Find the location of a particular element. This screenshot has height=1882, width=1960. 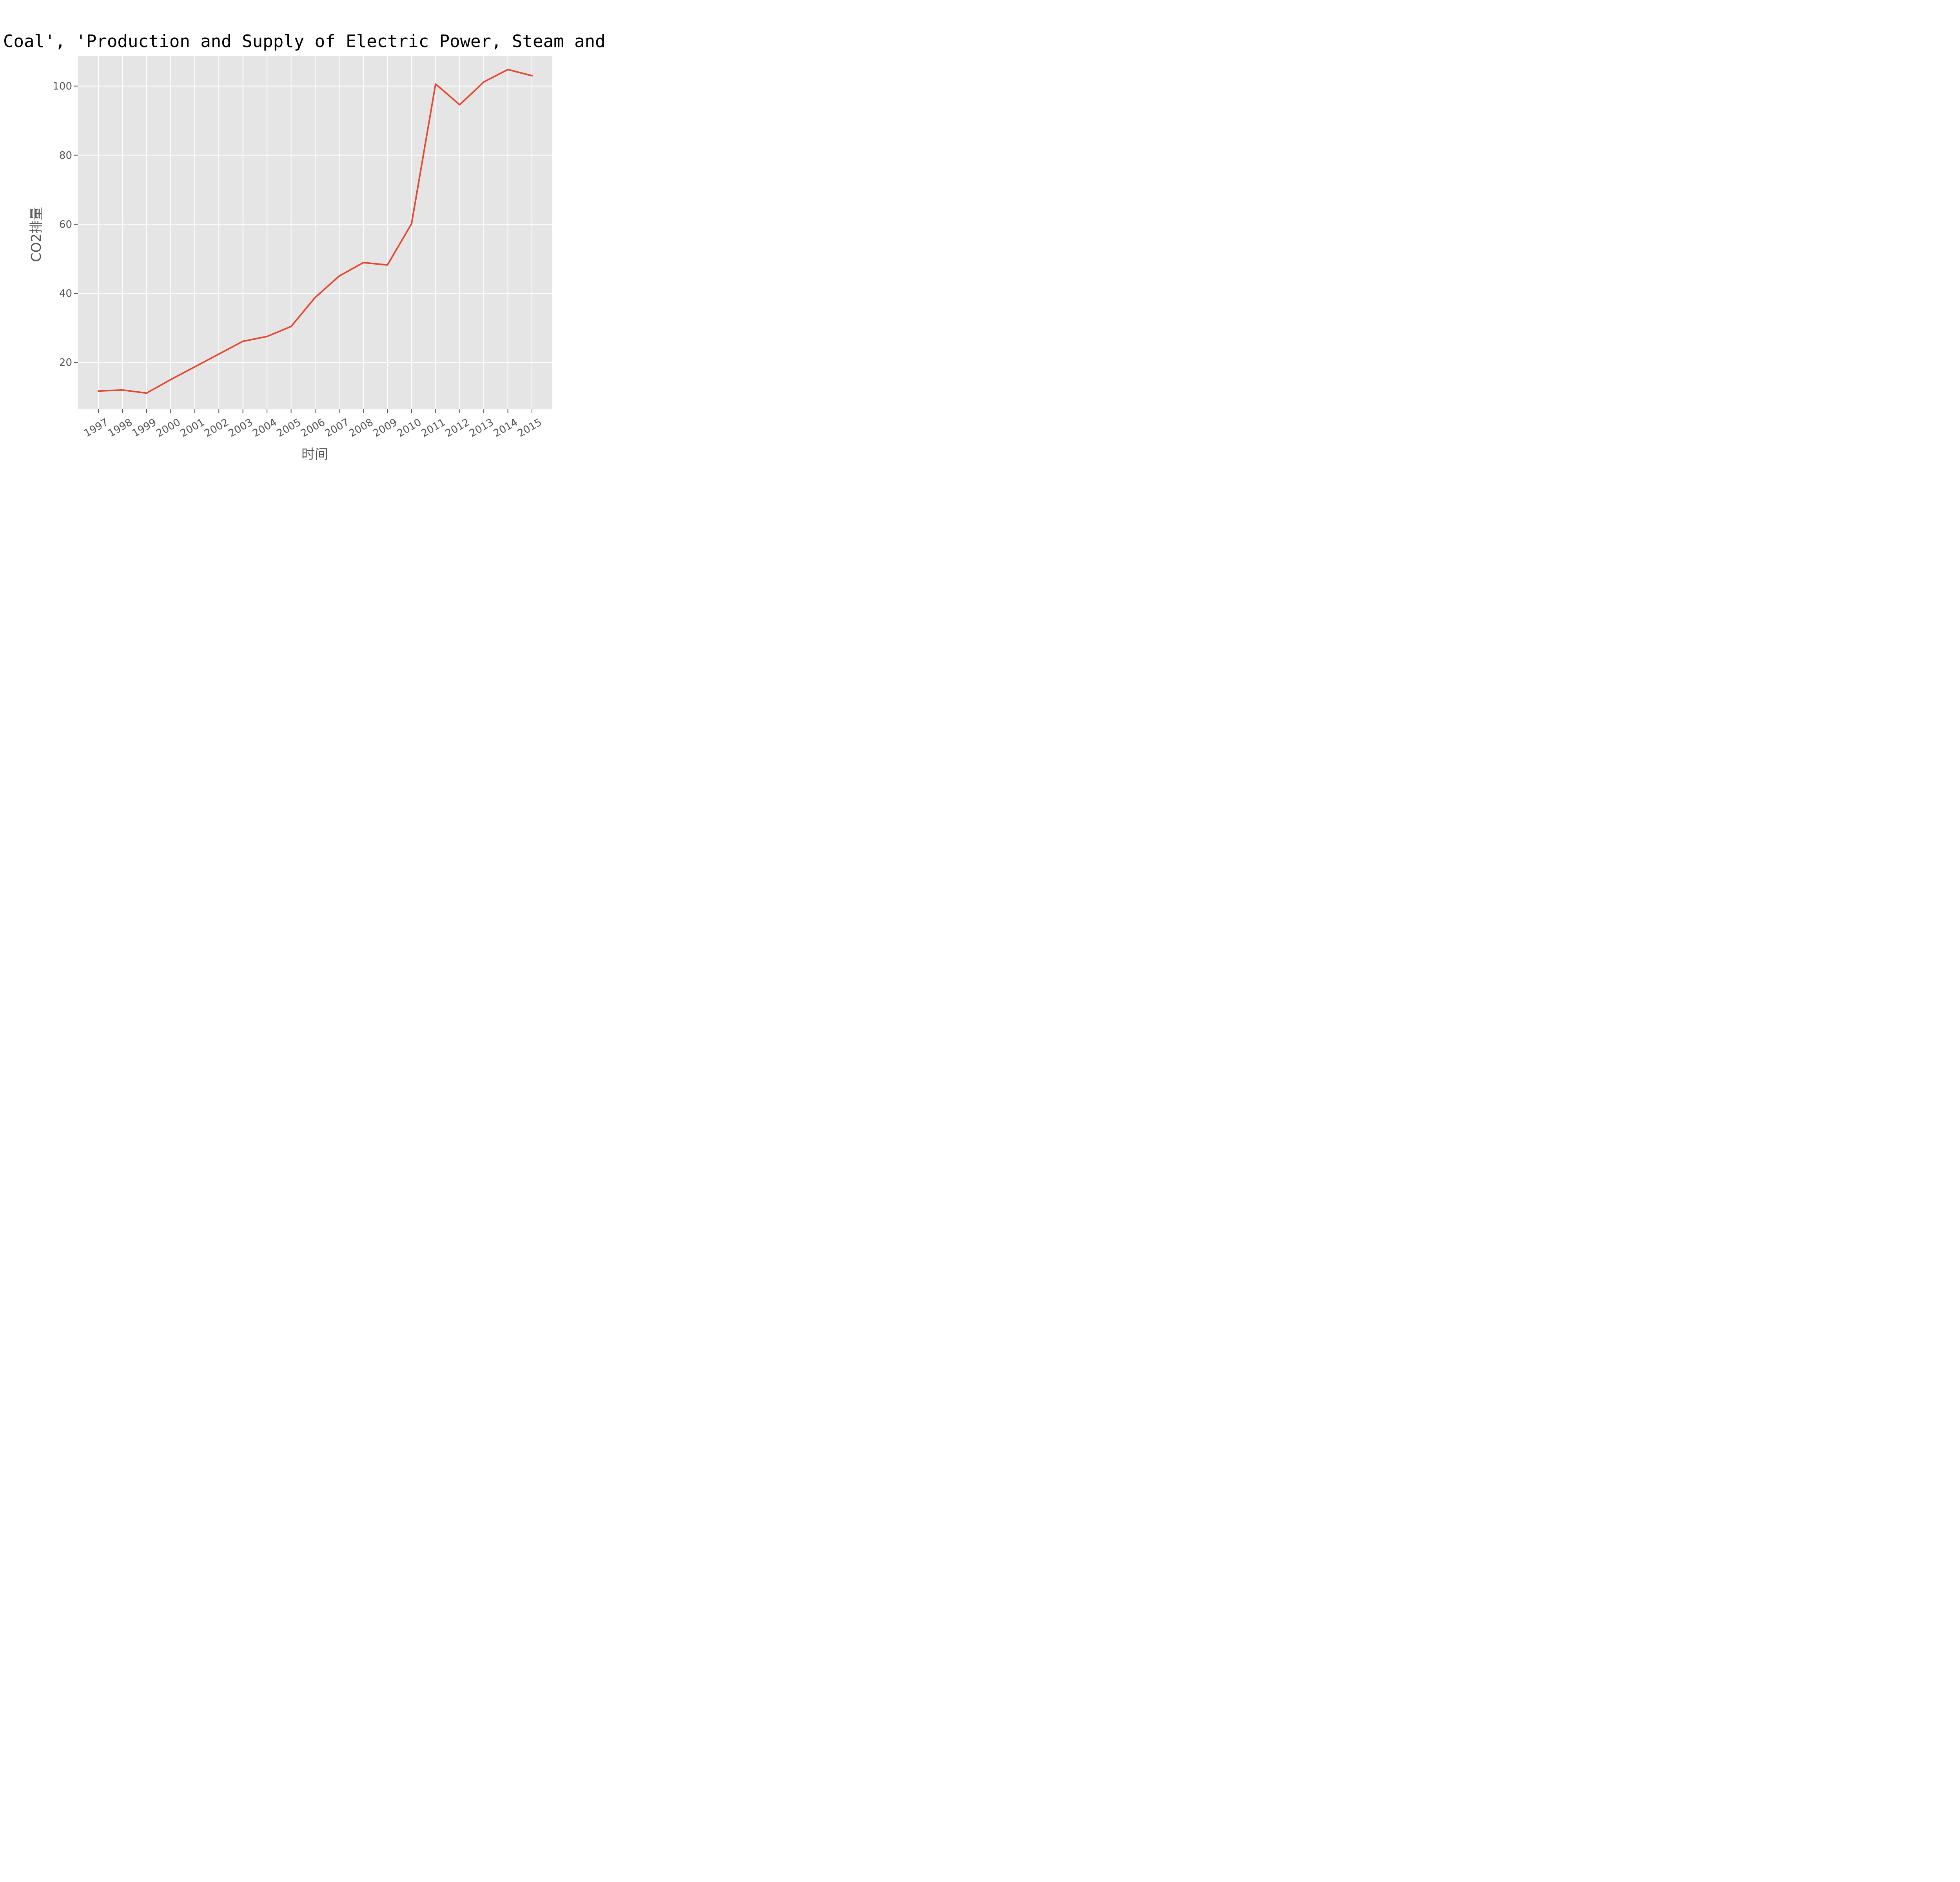

x-tick-label: 2009 is located at coordinates (385, 428).